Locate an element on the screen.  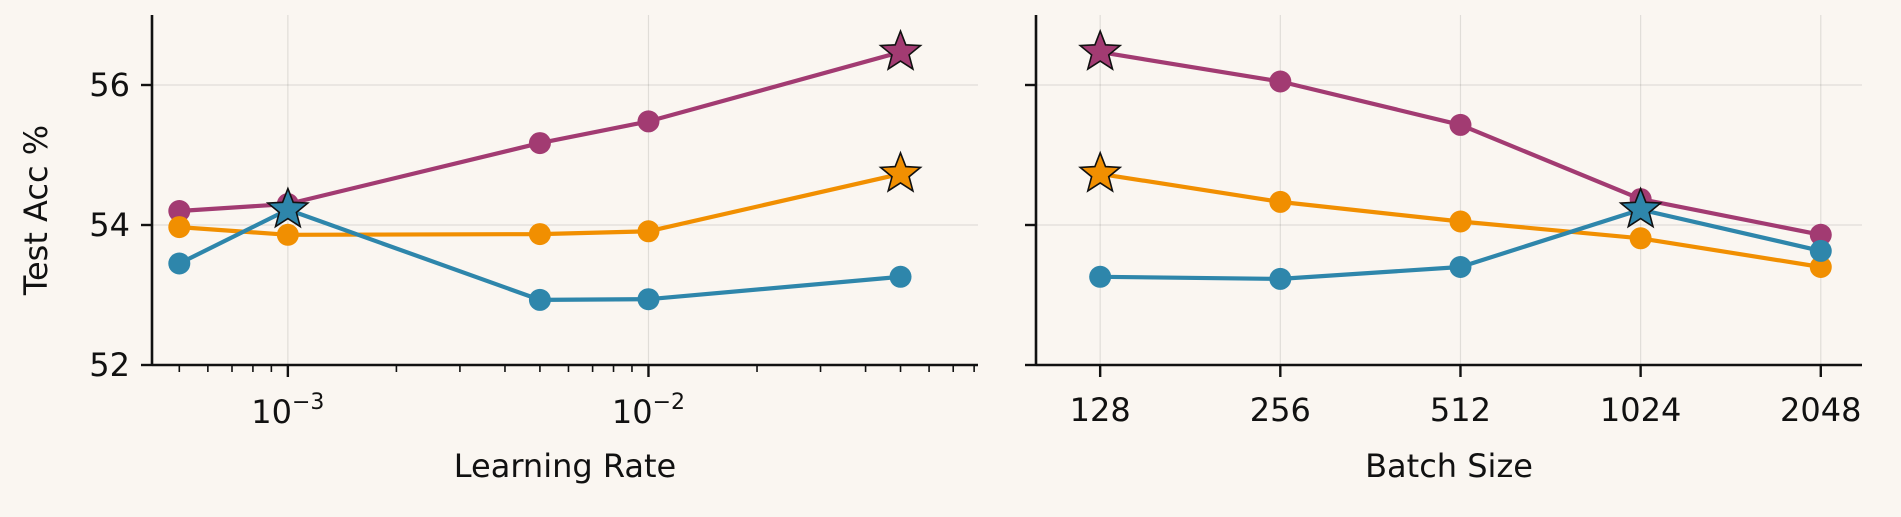
x-tick-label: 1024 is located at coordinates (1640, 410).